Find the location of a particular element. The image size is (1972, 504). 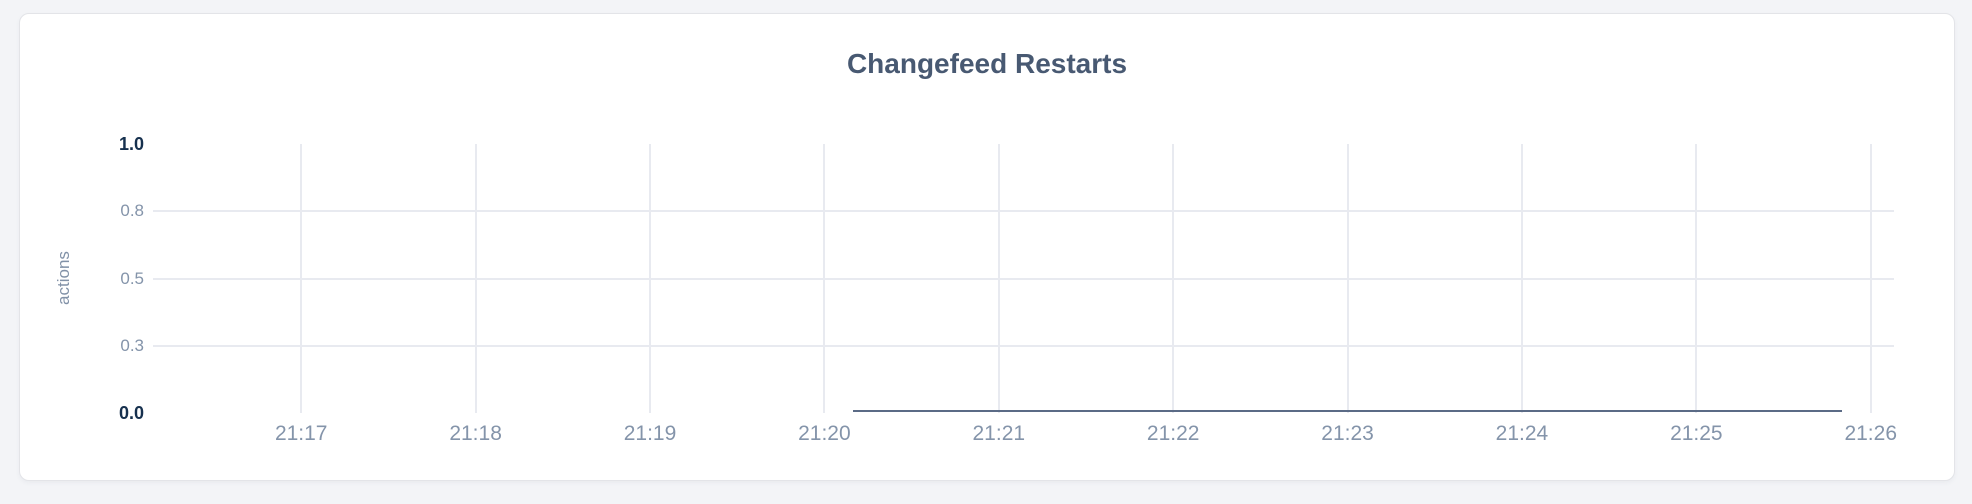

chart-title: Changefeed Restarts is located at coordinates (987, 63).